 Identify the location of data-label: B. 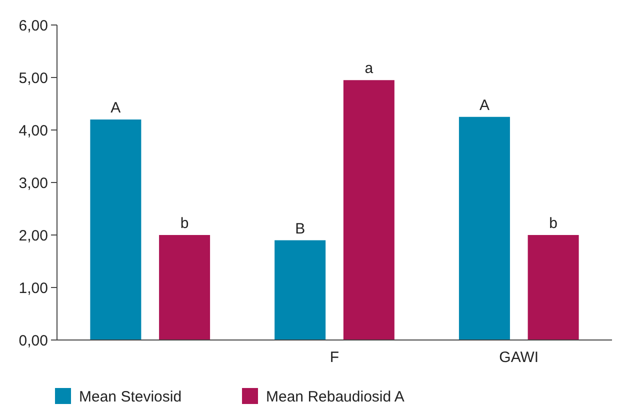
(300, 229).